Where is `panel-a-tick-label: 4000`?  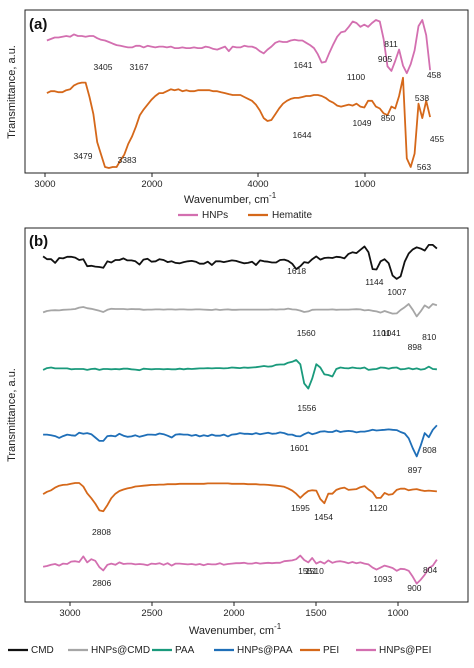 panel-a-tick-label: 4000 is located at coordinates (257, 184).